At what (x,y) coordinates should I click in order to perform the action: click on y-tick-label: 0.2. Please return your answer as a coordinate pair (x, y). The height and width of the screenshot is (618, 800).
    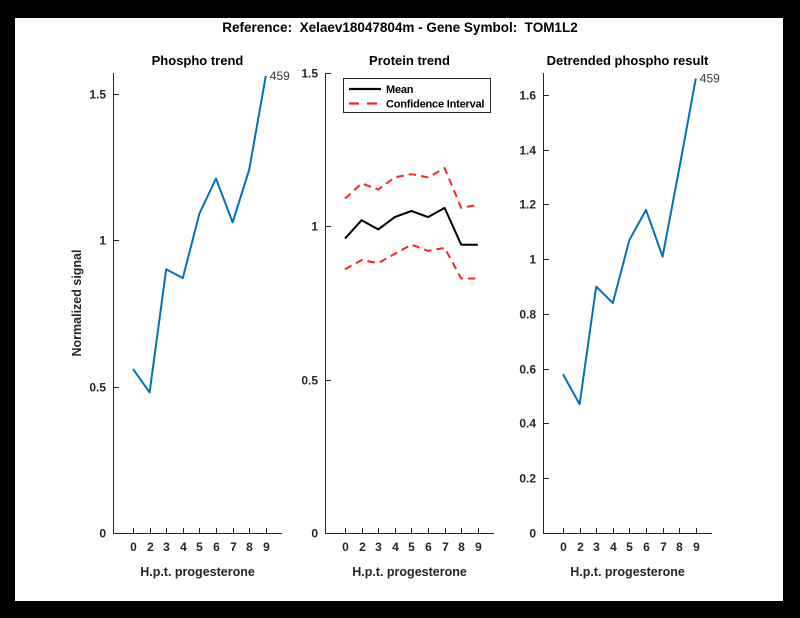
    Looking at the image, I should click on (527, 479).